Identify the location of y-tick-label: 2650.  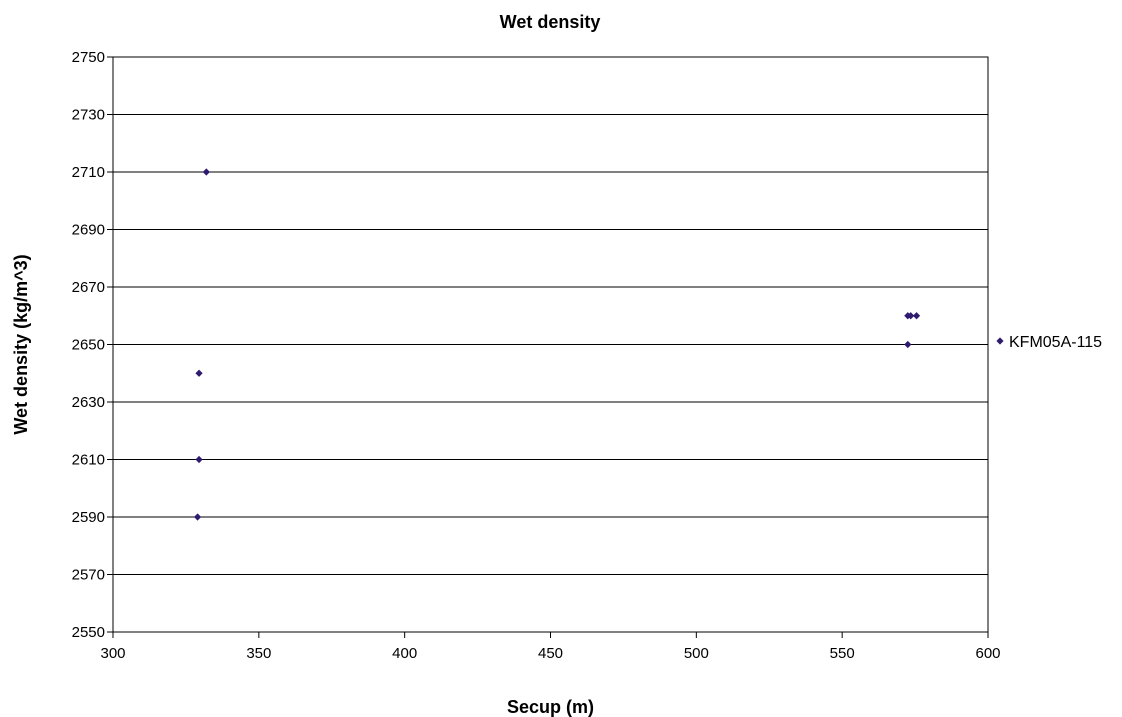
(88, 345).